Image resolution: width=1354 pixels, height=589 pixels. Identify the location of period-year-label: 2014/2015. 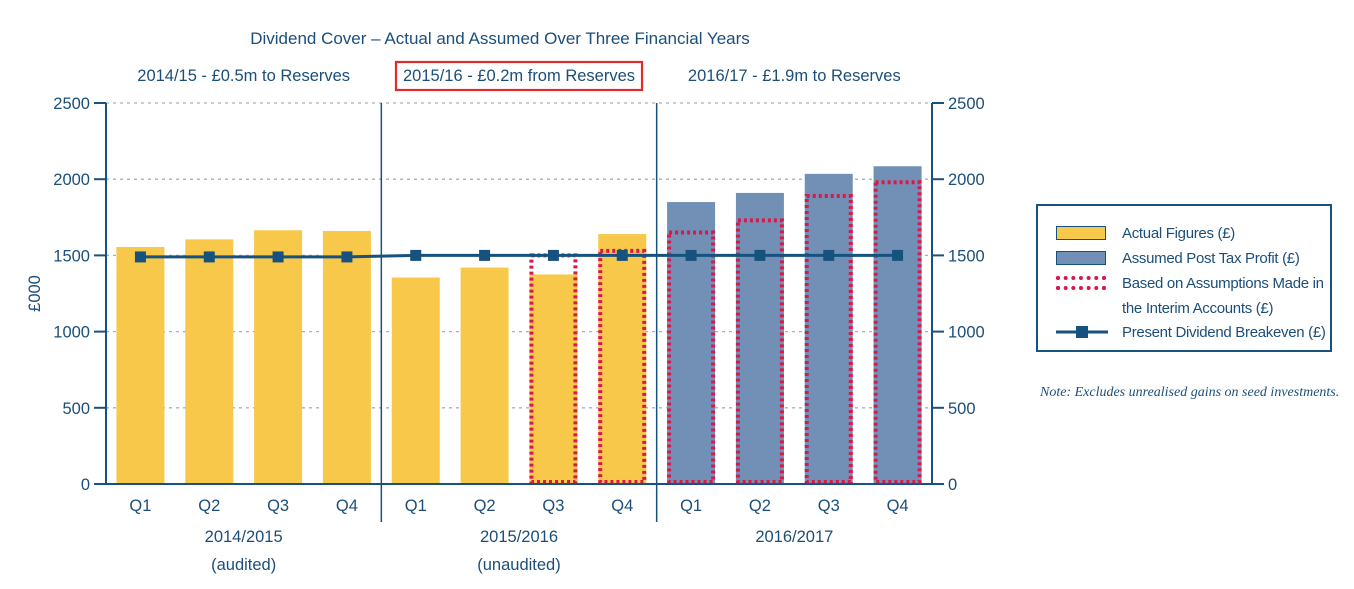
(244, 537).